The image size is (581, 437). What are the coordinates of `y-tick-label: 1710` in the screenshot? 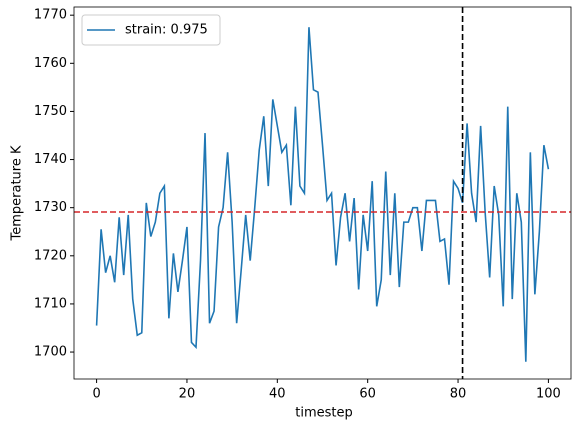 It's located at (50, 303).